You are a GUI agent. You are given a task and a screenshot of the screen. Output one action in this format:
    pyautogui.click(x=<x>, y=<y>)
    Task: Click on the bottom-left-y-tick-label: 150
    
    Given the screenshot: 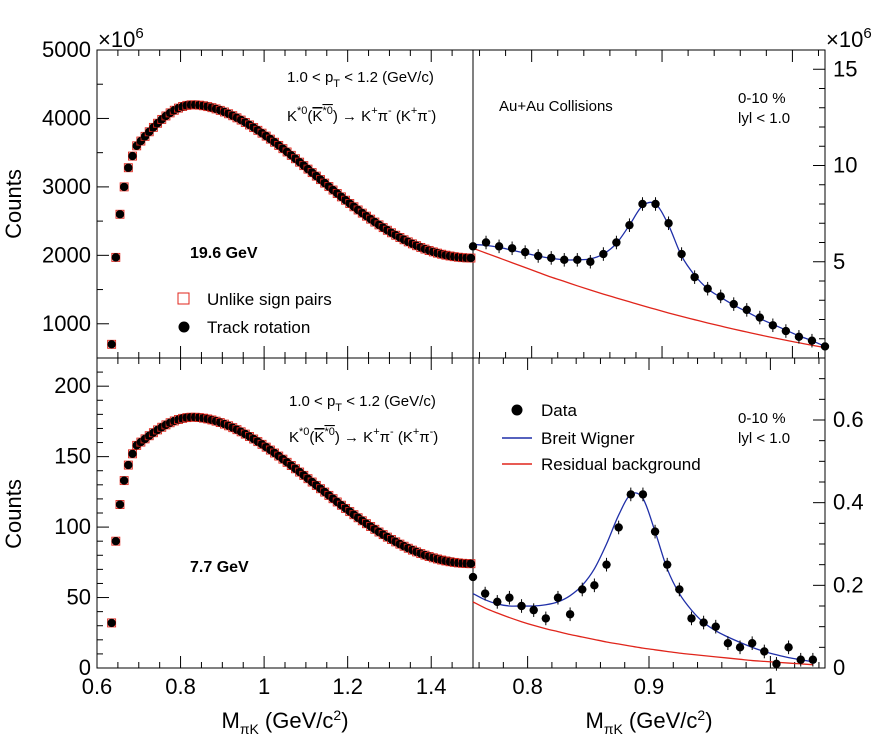 What is the action you would take?
    pyautogui.click(x=72, y=456)
    